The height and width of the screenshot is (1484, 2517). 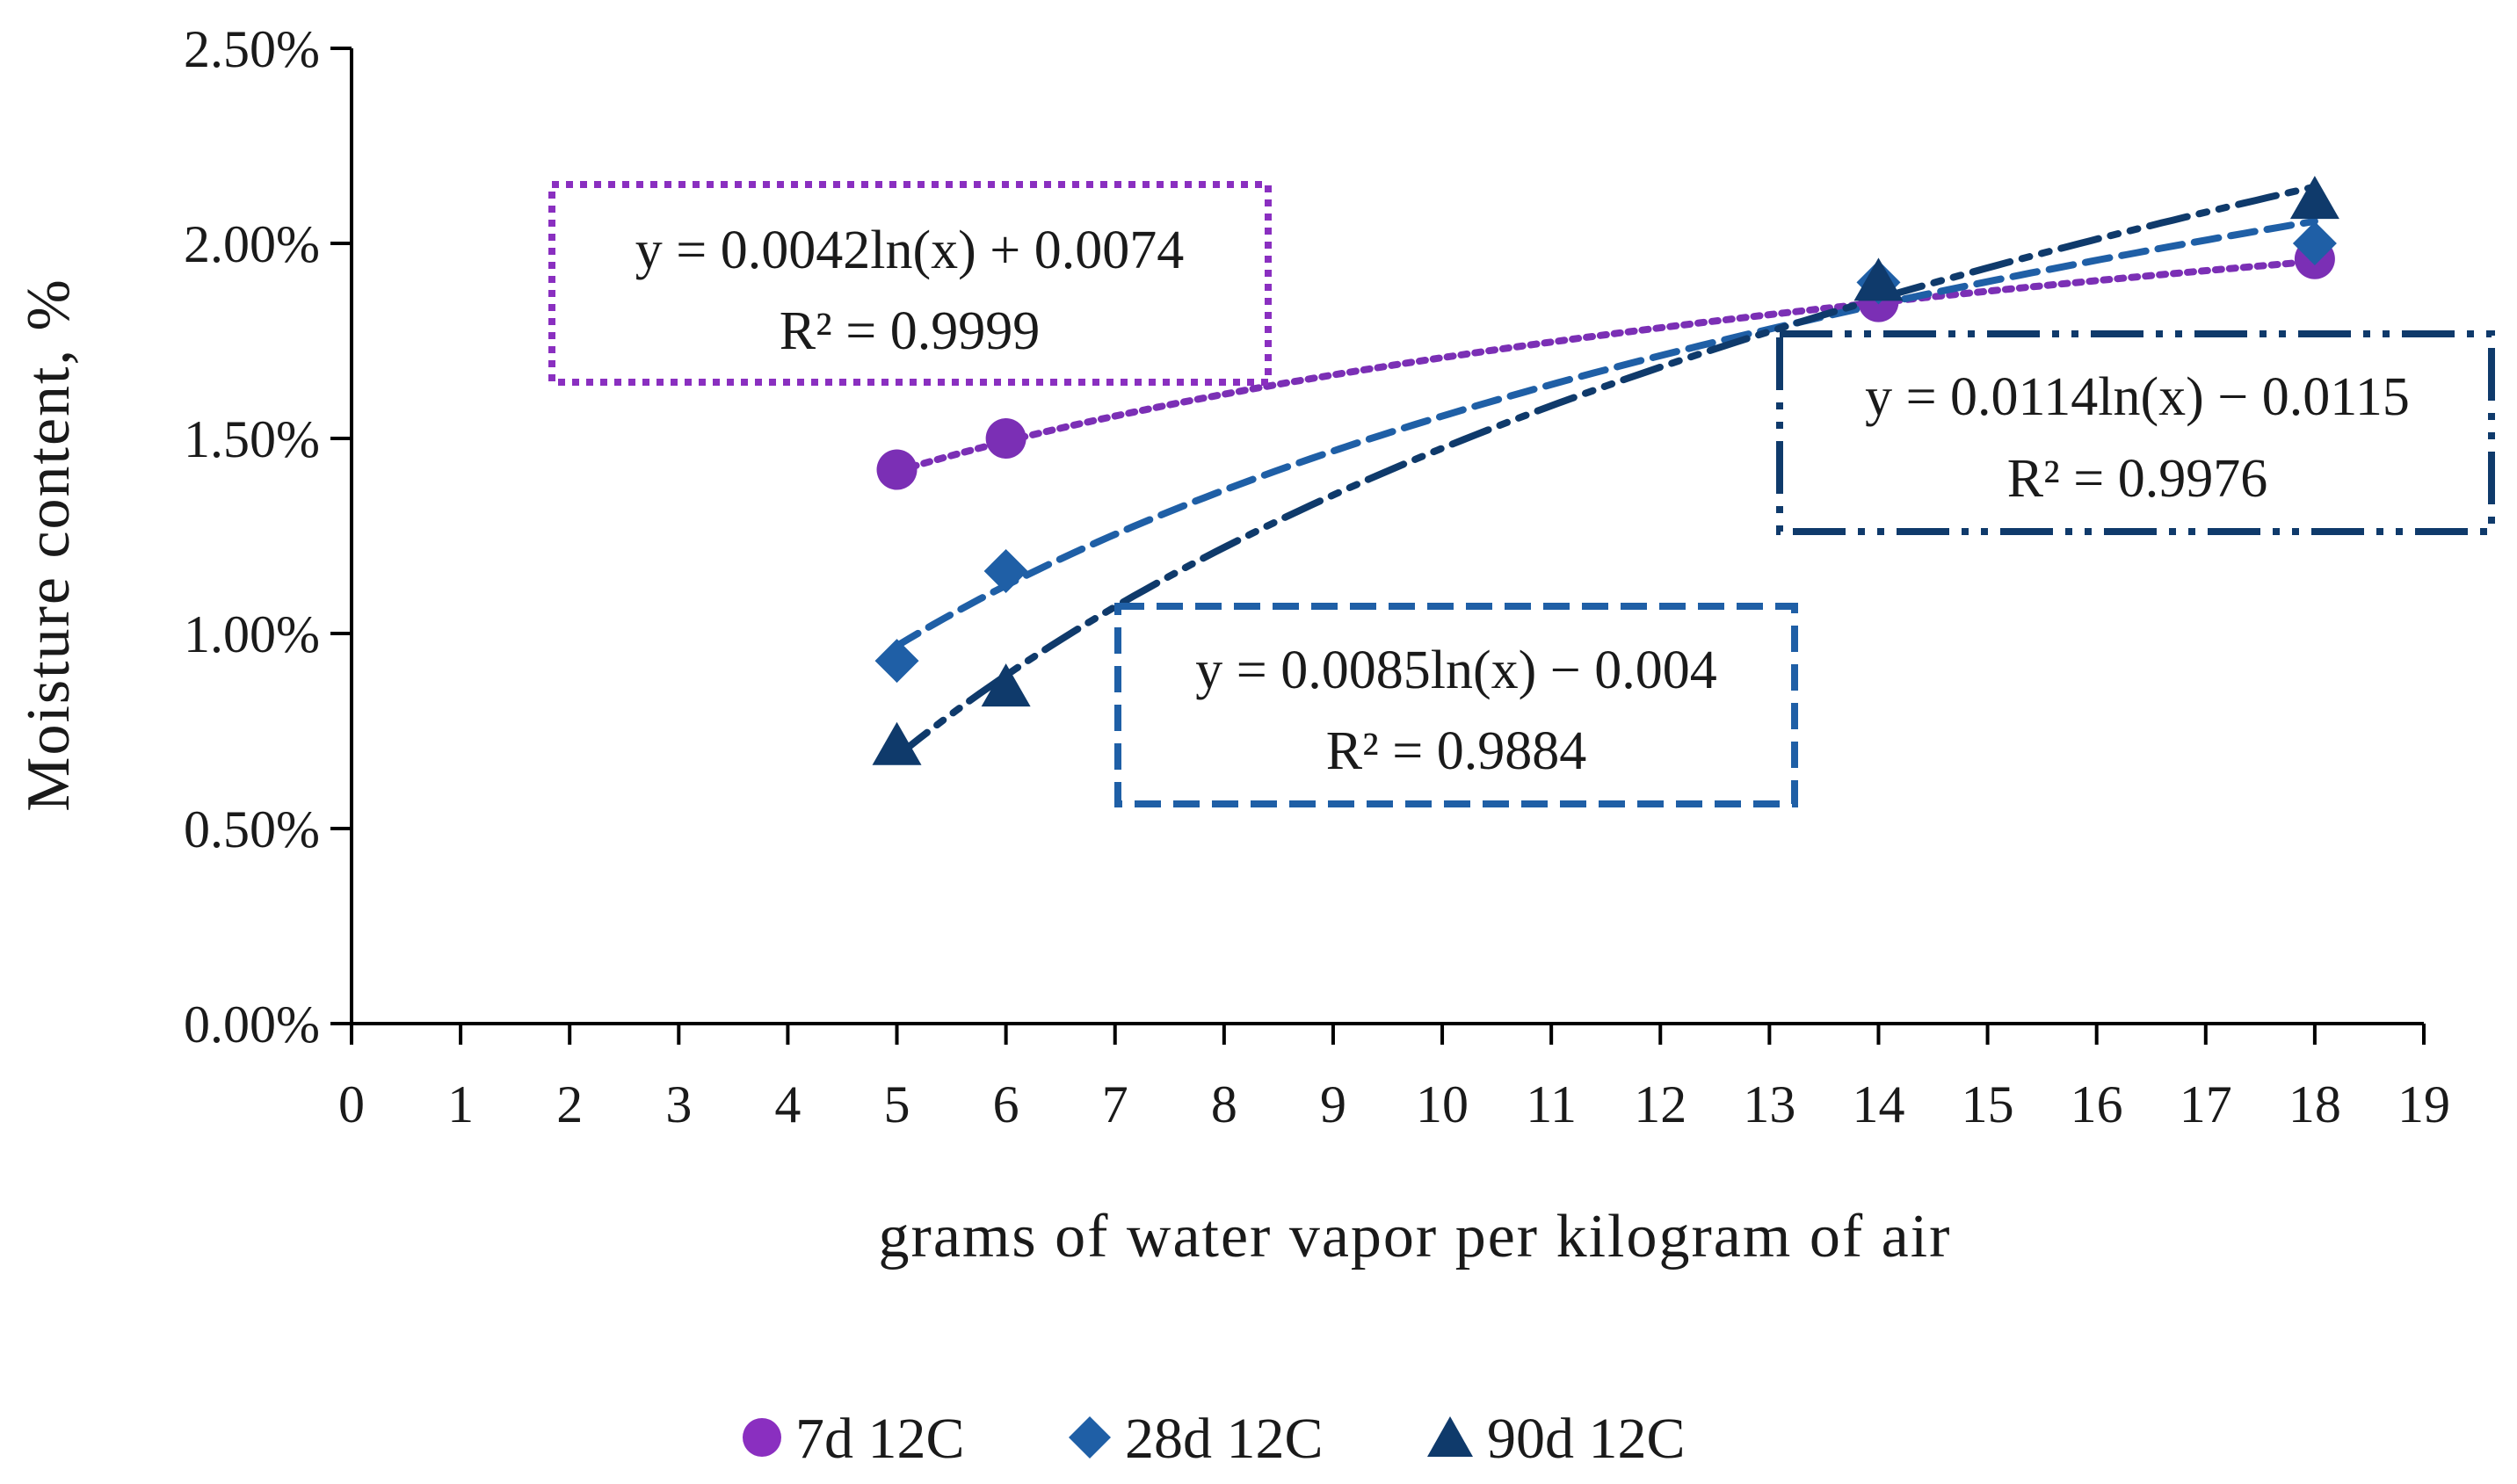 I want to click on x-tick-label: 5, so click(x=897, y=1104).